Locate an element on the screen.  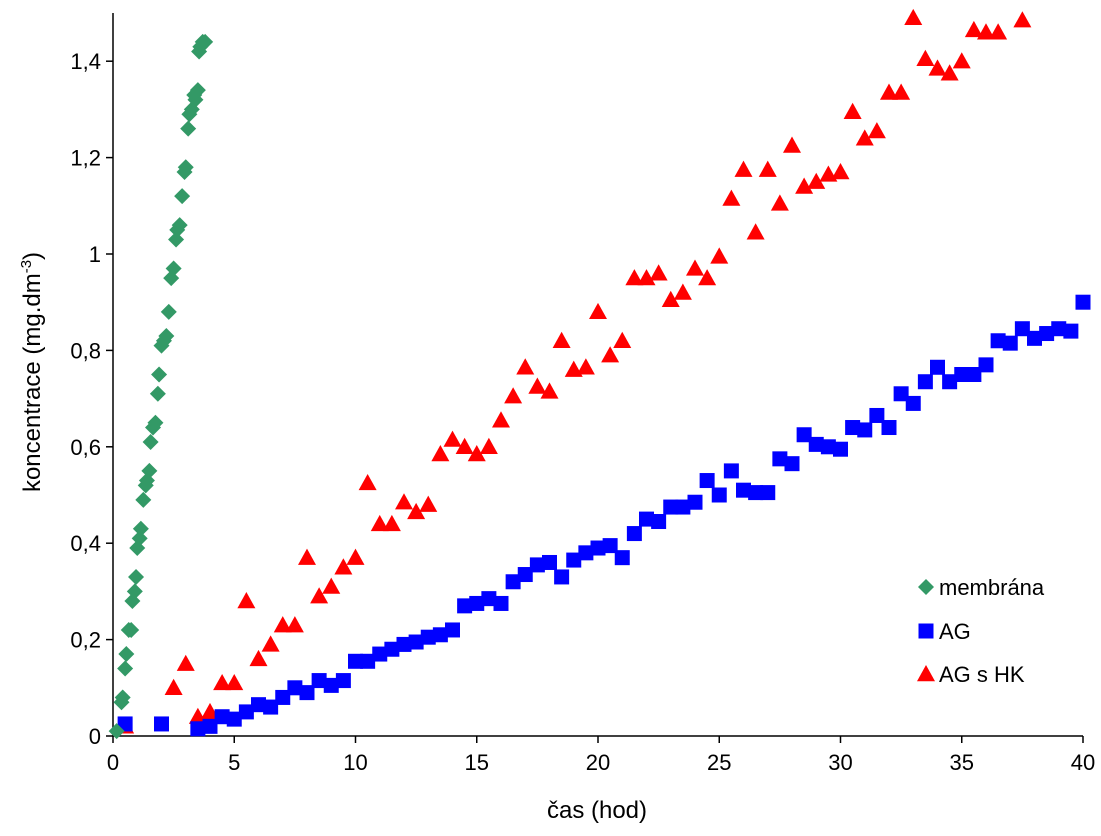
legend-label: AG is located at coordinates (955, 631).